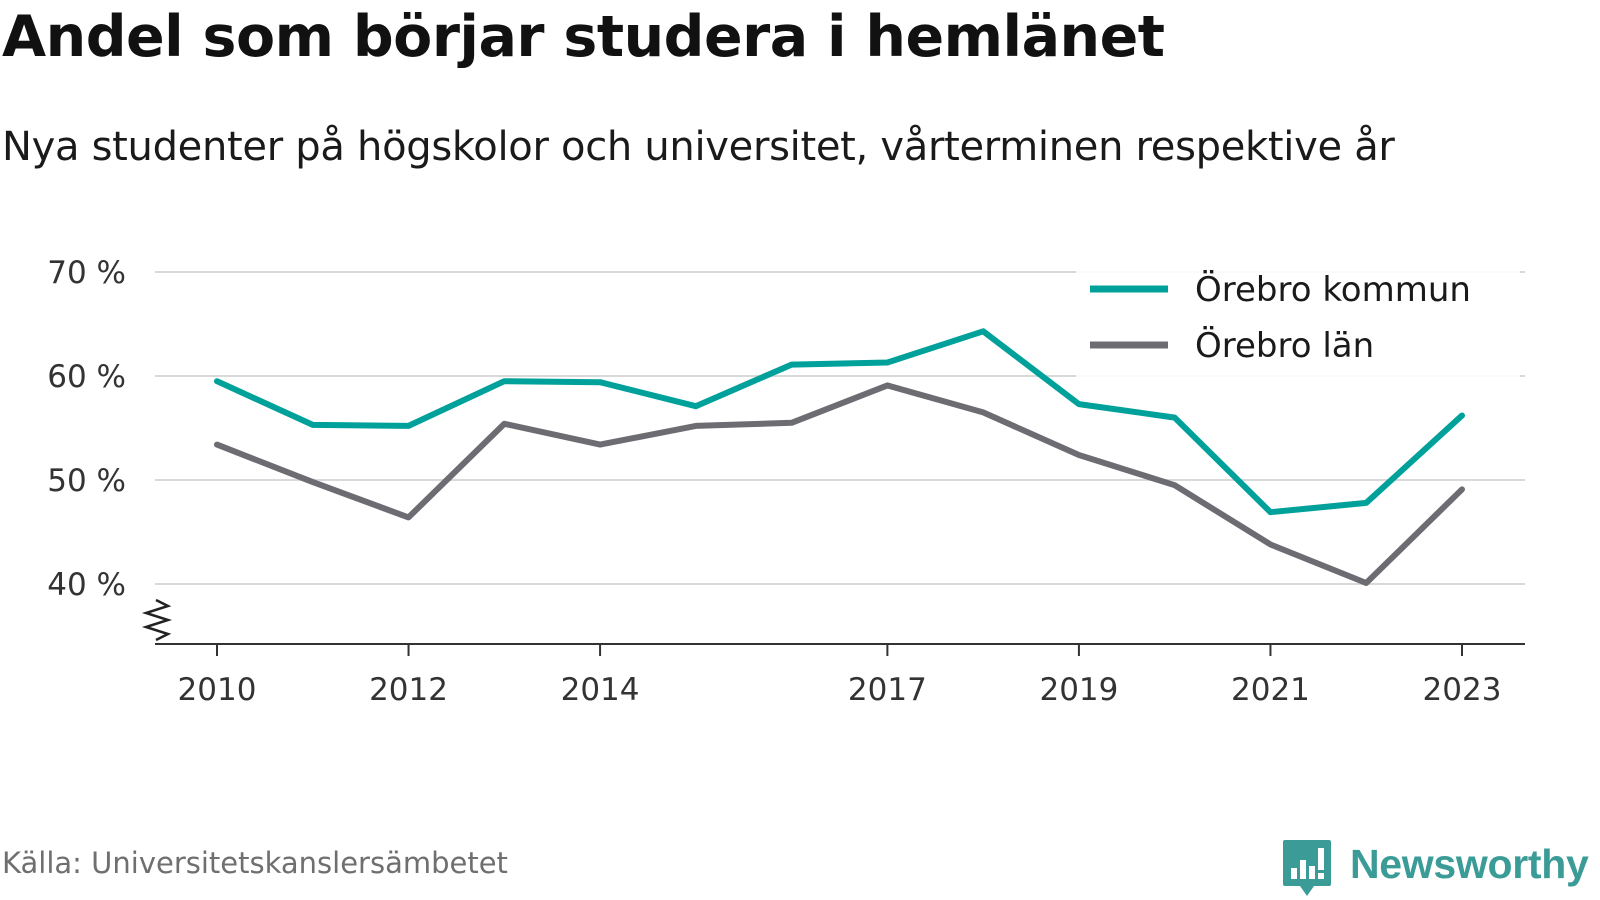 The image size is (1600, 900). I want to click on chart-title: Andel som börjar studera i hemlänet, so click(583, 37).